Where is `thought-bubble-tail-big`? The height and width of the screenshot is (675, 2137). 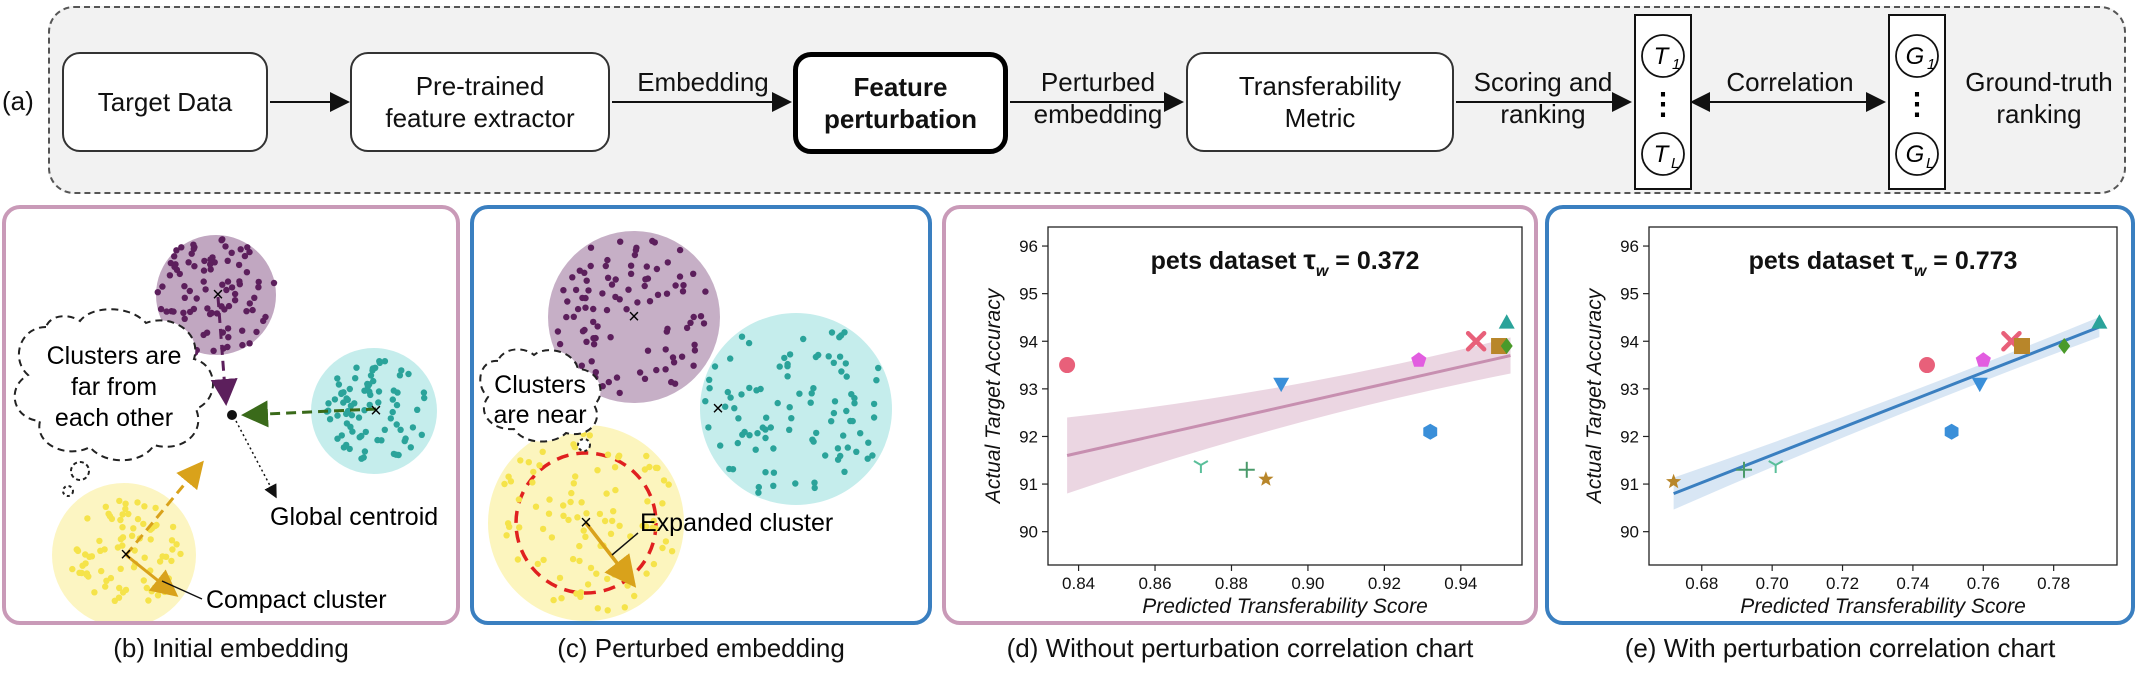 thought-bubble-tail-big is located at coordinates (80, 471).